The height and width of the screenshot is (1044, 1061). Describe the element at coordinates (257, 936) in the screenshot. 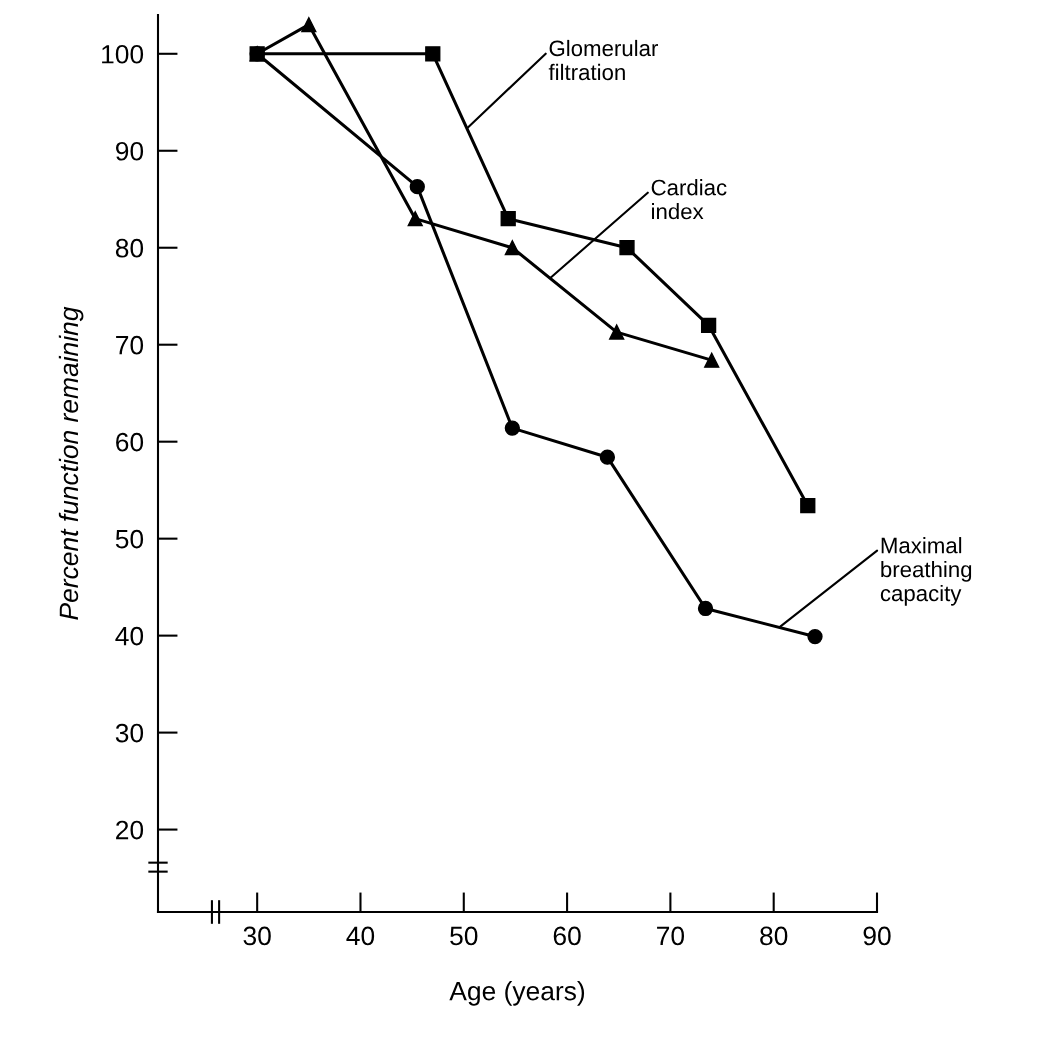

I see `x-tick-label: 30` at that location.